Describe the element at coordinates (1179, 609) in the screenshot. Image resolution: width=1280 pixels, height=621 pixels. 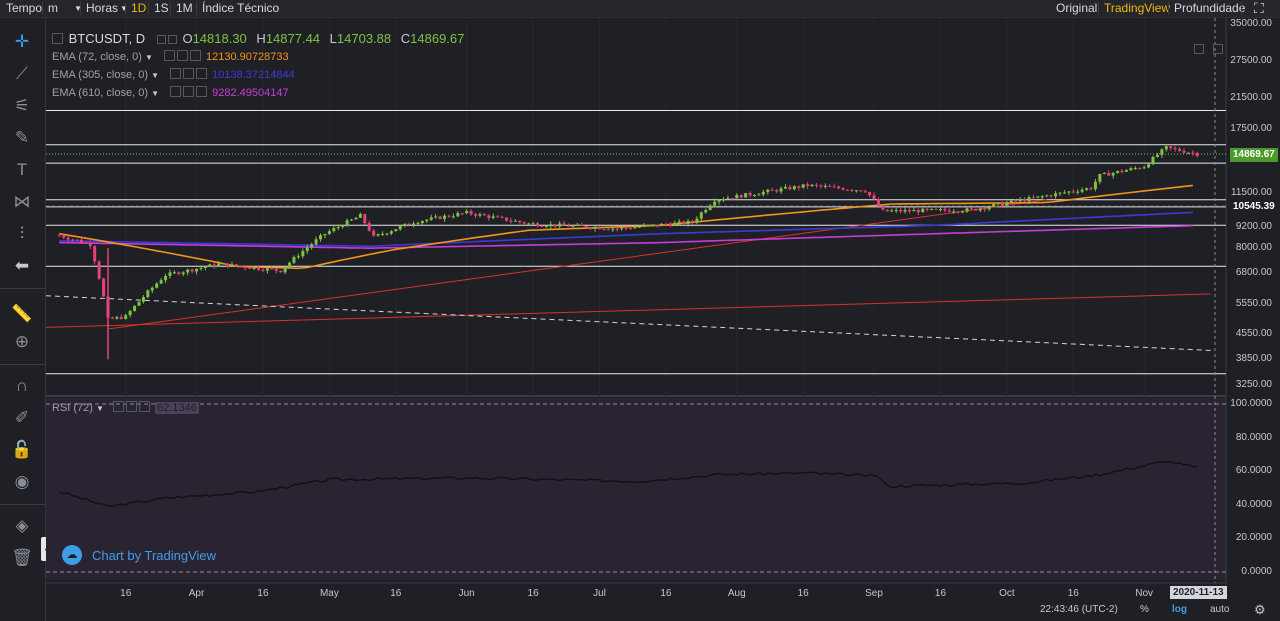
I see `log-toggle: log` at that location.